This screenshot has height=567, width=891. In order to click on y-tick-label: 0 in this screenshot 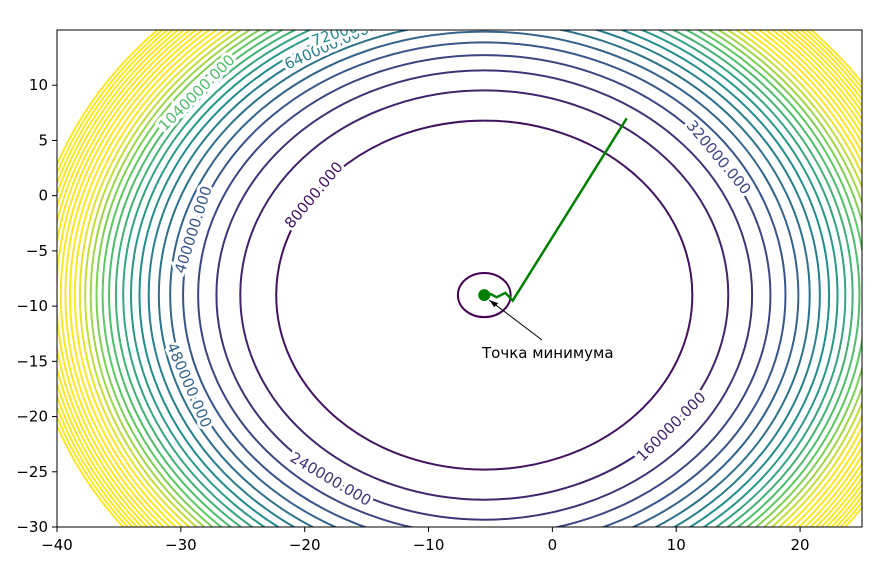, I will do `click(43, 196)`.